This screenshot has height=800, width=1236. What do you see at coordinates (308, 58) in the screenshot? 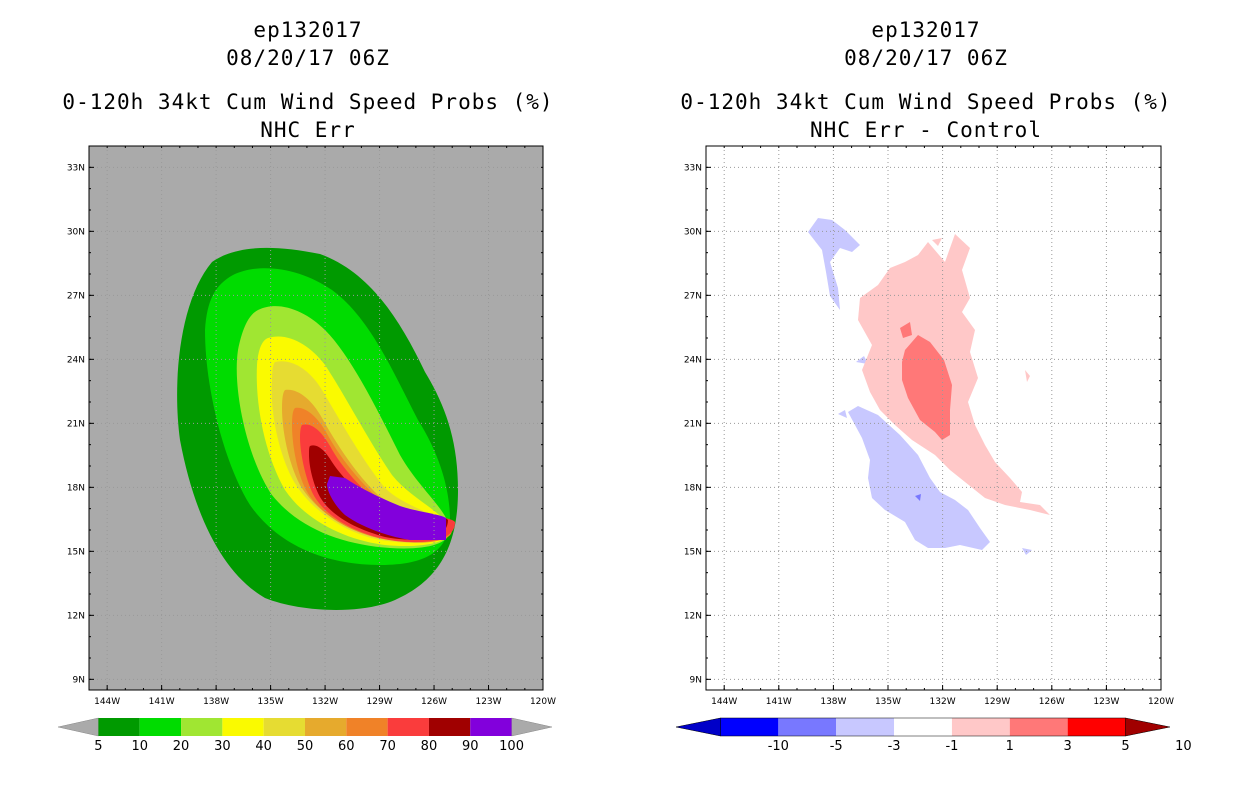
I see `left-datetime: 08/20/17 06Z` at bounding box center [308, 58].